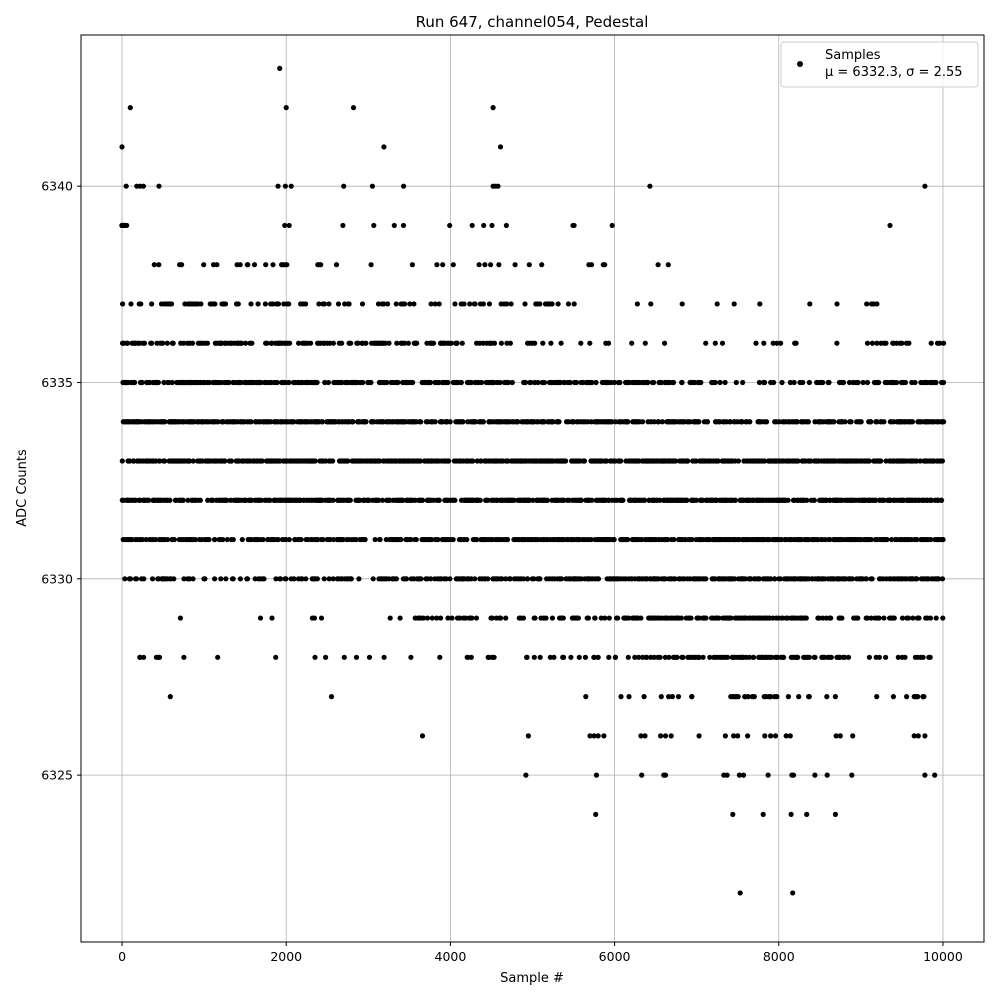 This screenshot has width=1000, height=1000. Describe the element at coordinates (451, 956) in the screenshot. I see `x-tick-label: 4000` at that location.